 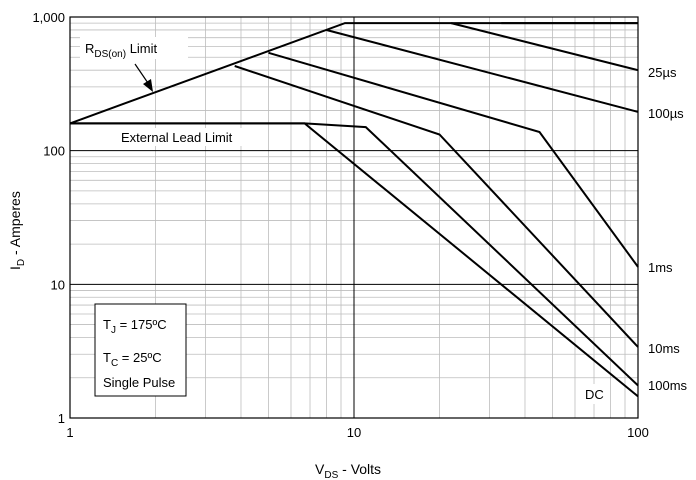 What do you see at coordinates (61, 418) in the screenshot?
I see `y-tick-label: 1` at bounding box center [61, 418].